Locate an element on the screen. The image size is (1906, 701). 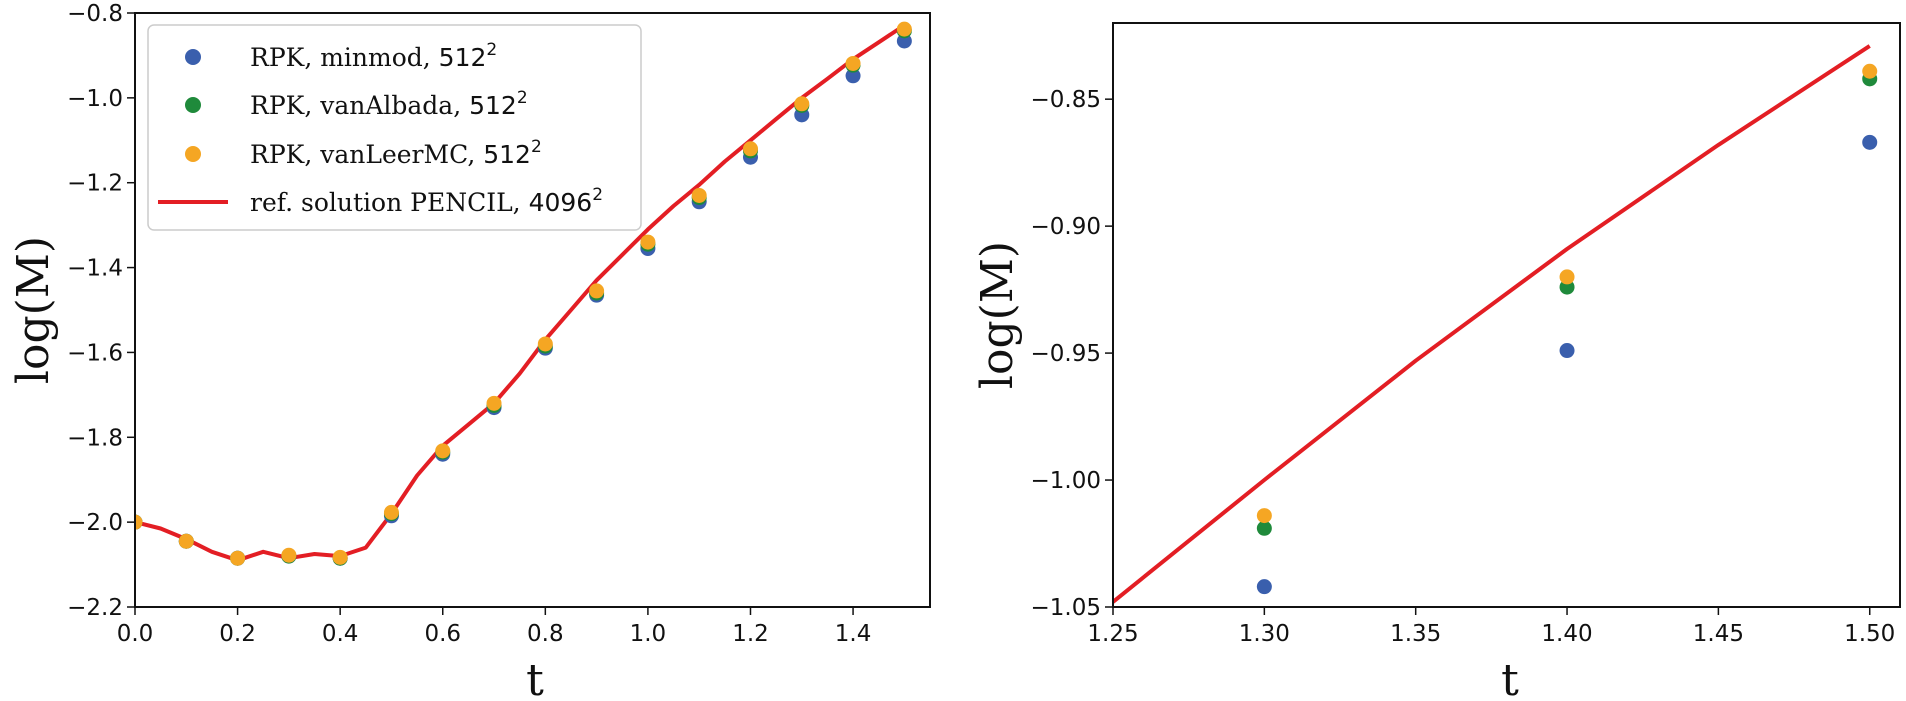
legend-marker-vanalbada is located at coordinates (193, 105).